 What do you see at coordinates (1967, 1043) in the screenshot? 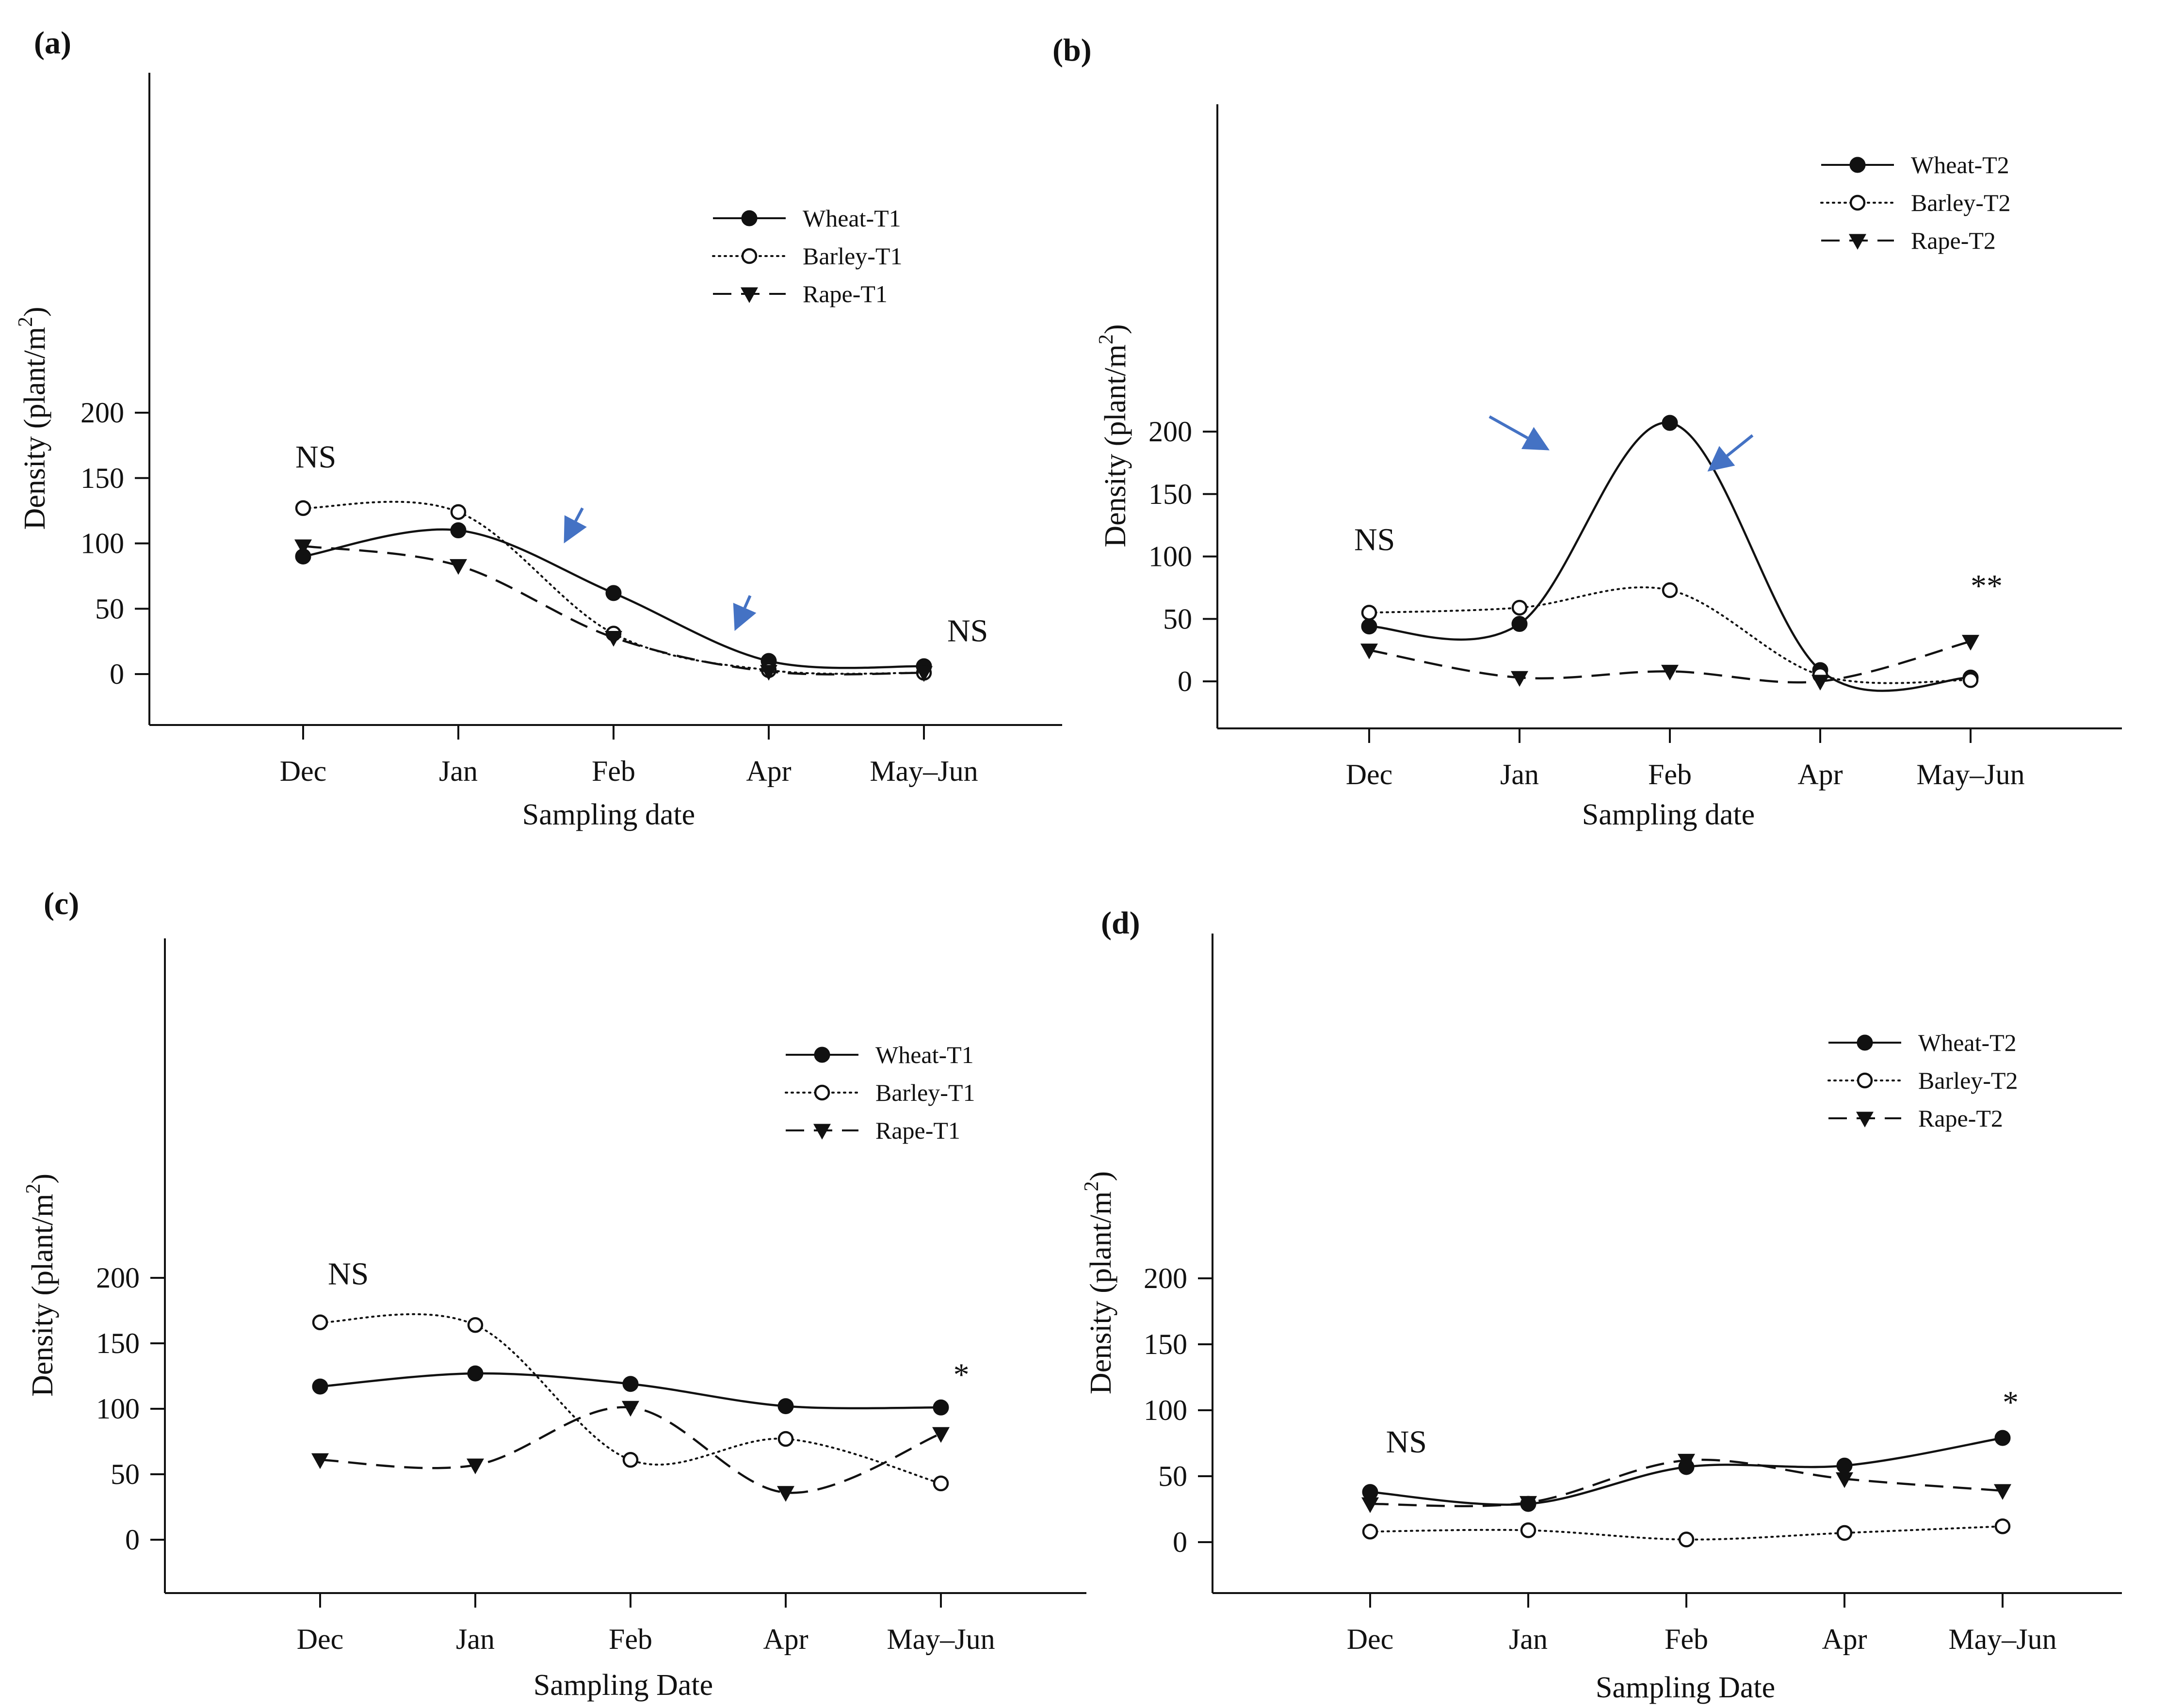
I see `panel-d-legend-label-wheat-t2: Wheat-T2` at bounding box center [1967, 1043].